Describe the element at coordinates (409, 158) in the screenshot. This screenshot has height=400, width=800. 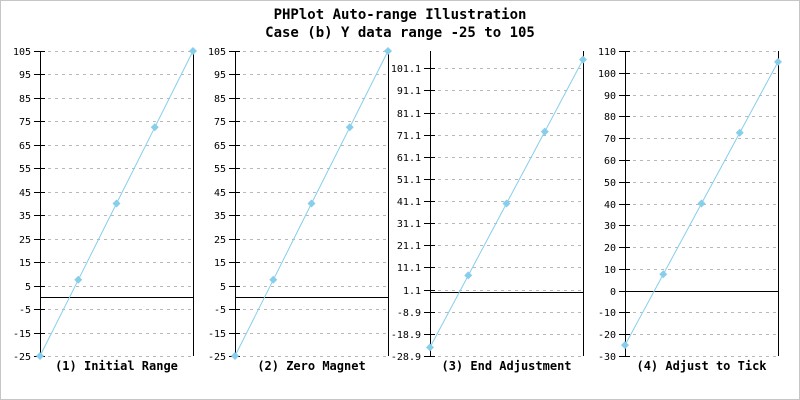
I see `y-tick-label: 61.1` at that location.